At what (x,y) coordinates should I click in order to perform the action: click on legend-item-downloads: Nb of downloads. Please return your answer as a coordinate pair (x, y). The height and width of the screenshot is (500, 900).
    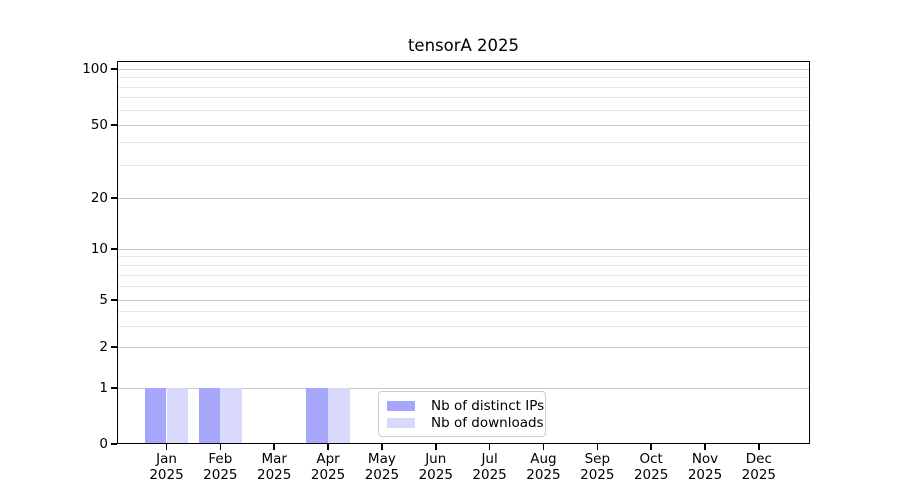
    Looking at the image, I should click on (466, 424).